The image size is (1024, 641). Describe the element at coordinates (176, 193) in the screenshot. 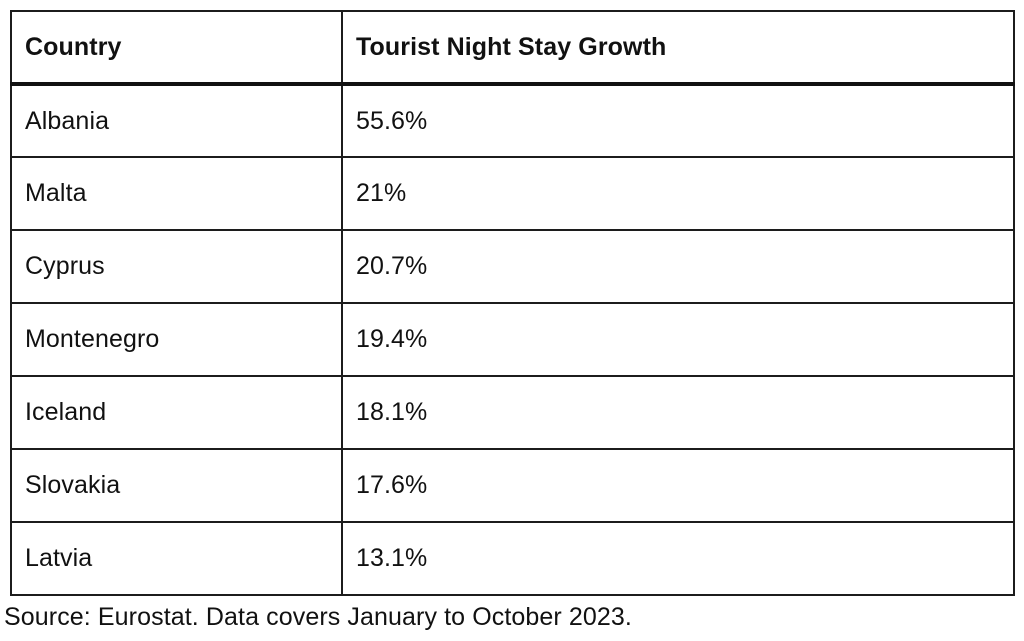

I see `country-cell: Malta` at that location.